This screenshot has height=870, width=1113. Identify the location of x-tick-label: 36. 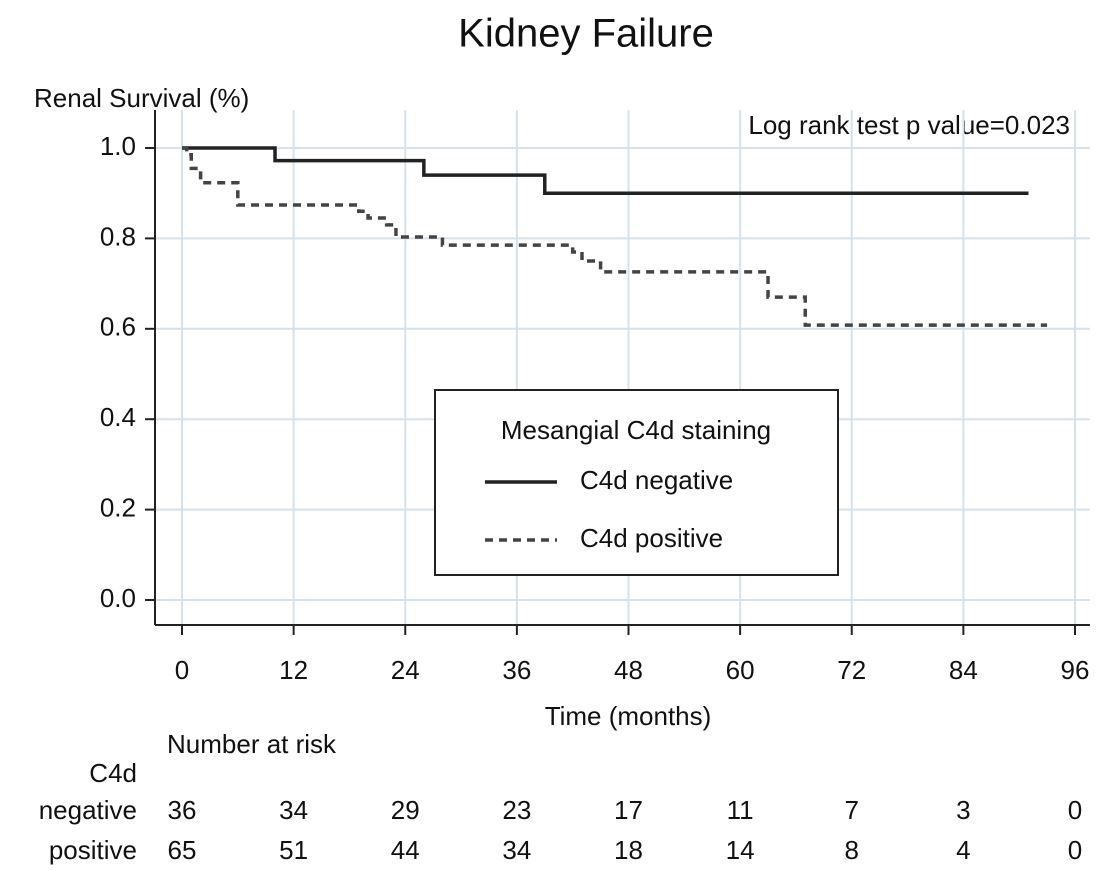
(516, 670).